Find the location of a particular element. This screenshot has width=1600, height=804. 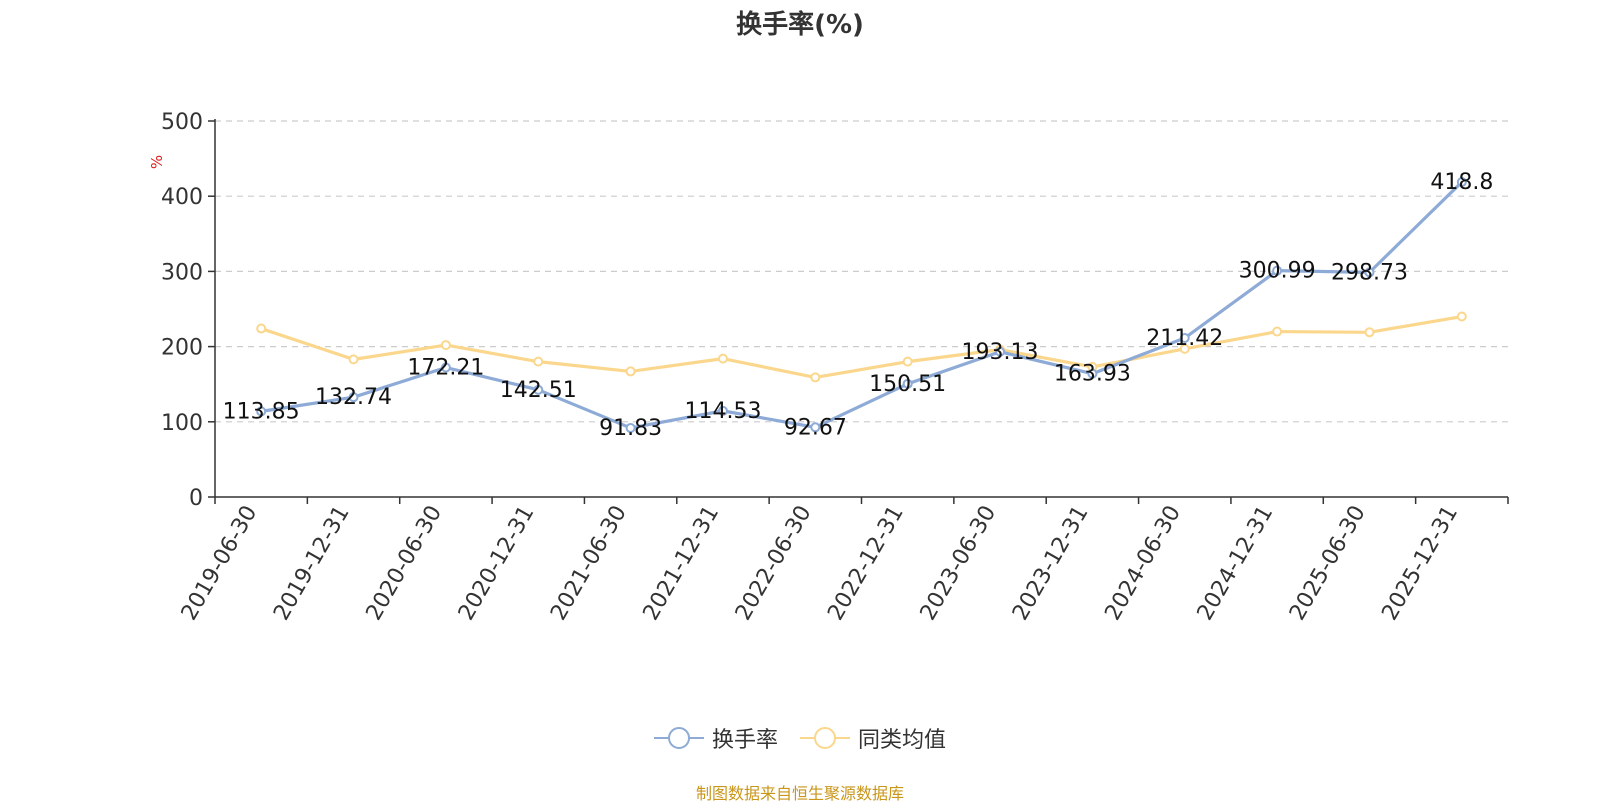

x-tick-label: 2021-12-31 is located at coordinates (682, 563).